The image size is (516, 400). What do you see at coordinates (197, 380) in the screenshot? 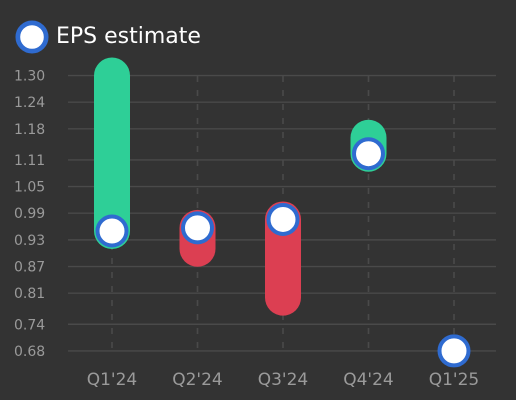
I see `x-tick-label-1: Q2'24` at bounding box center [197, 380].